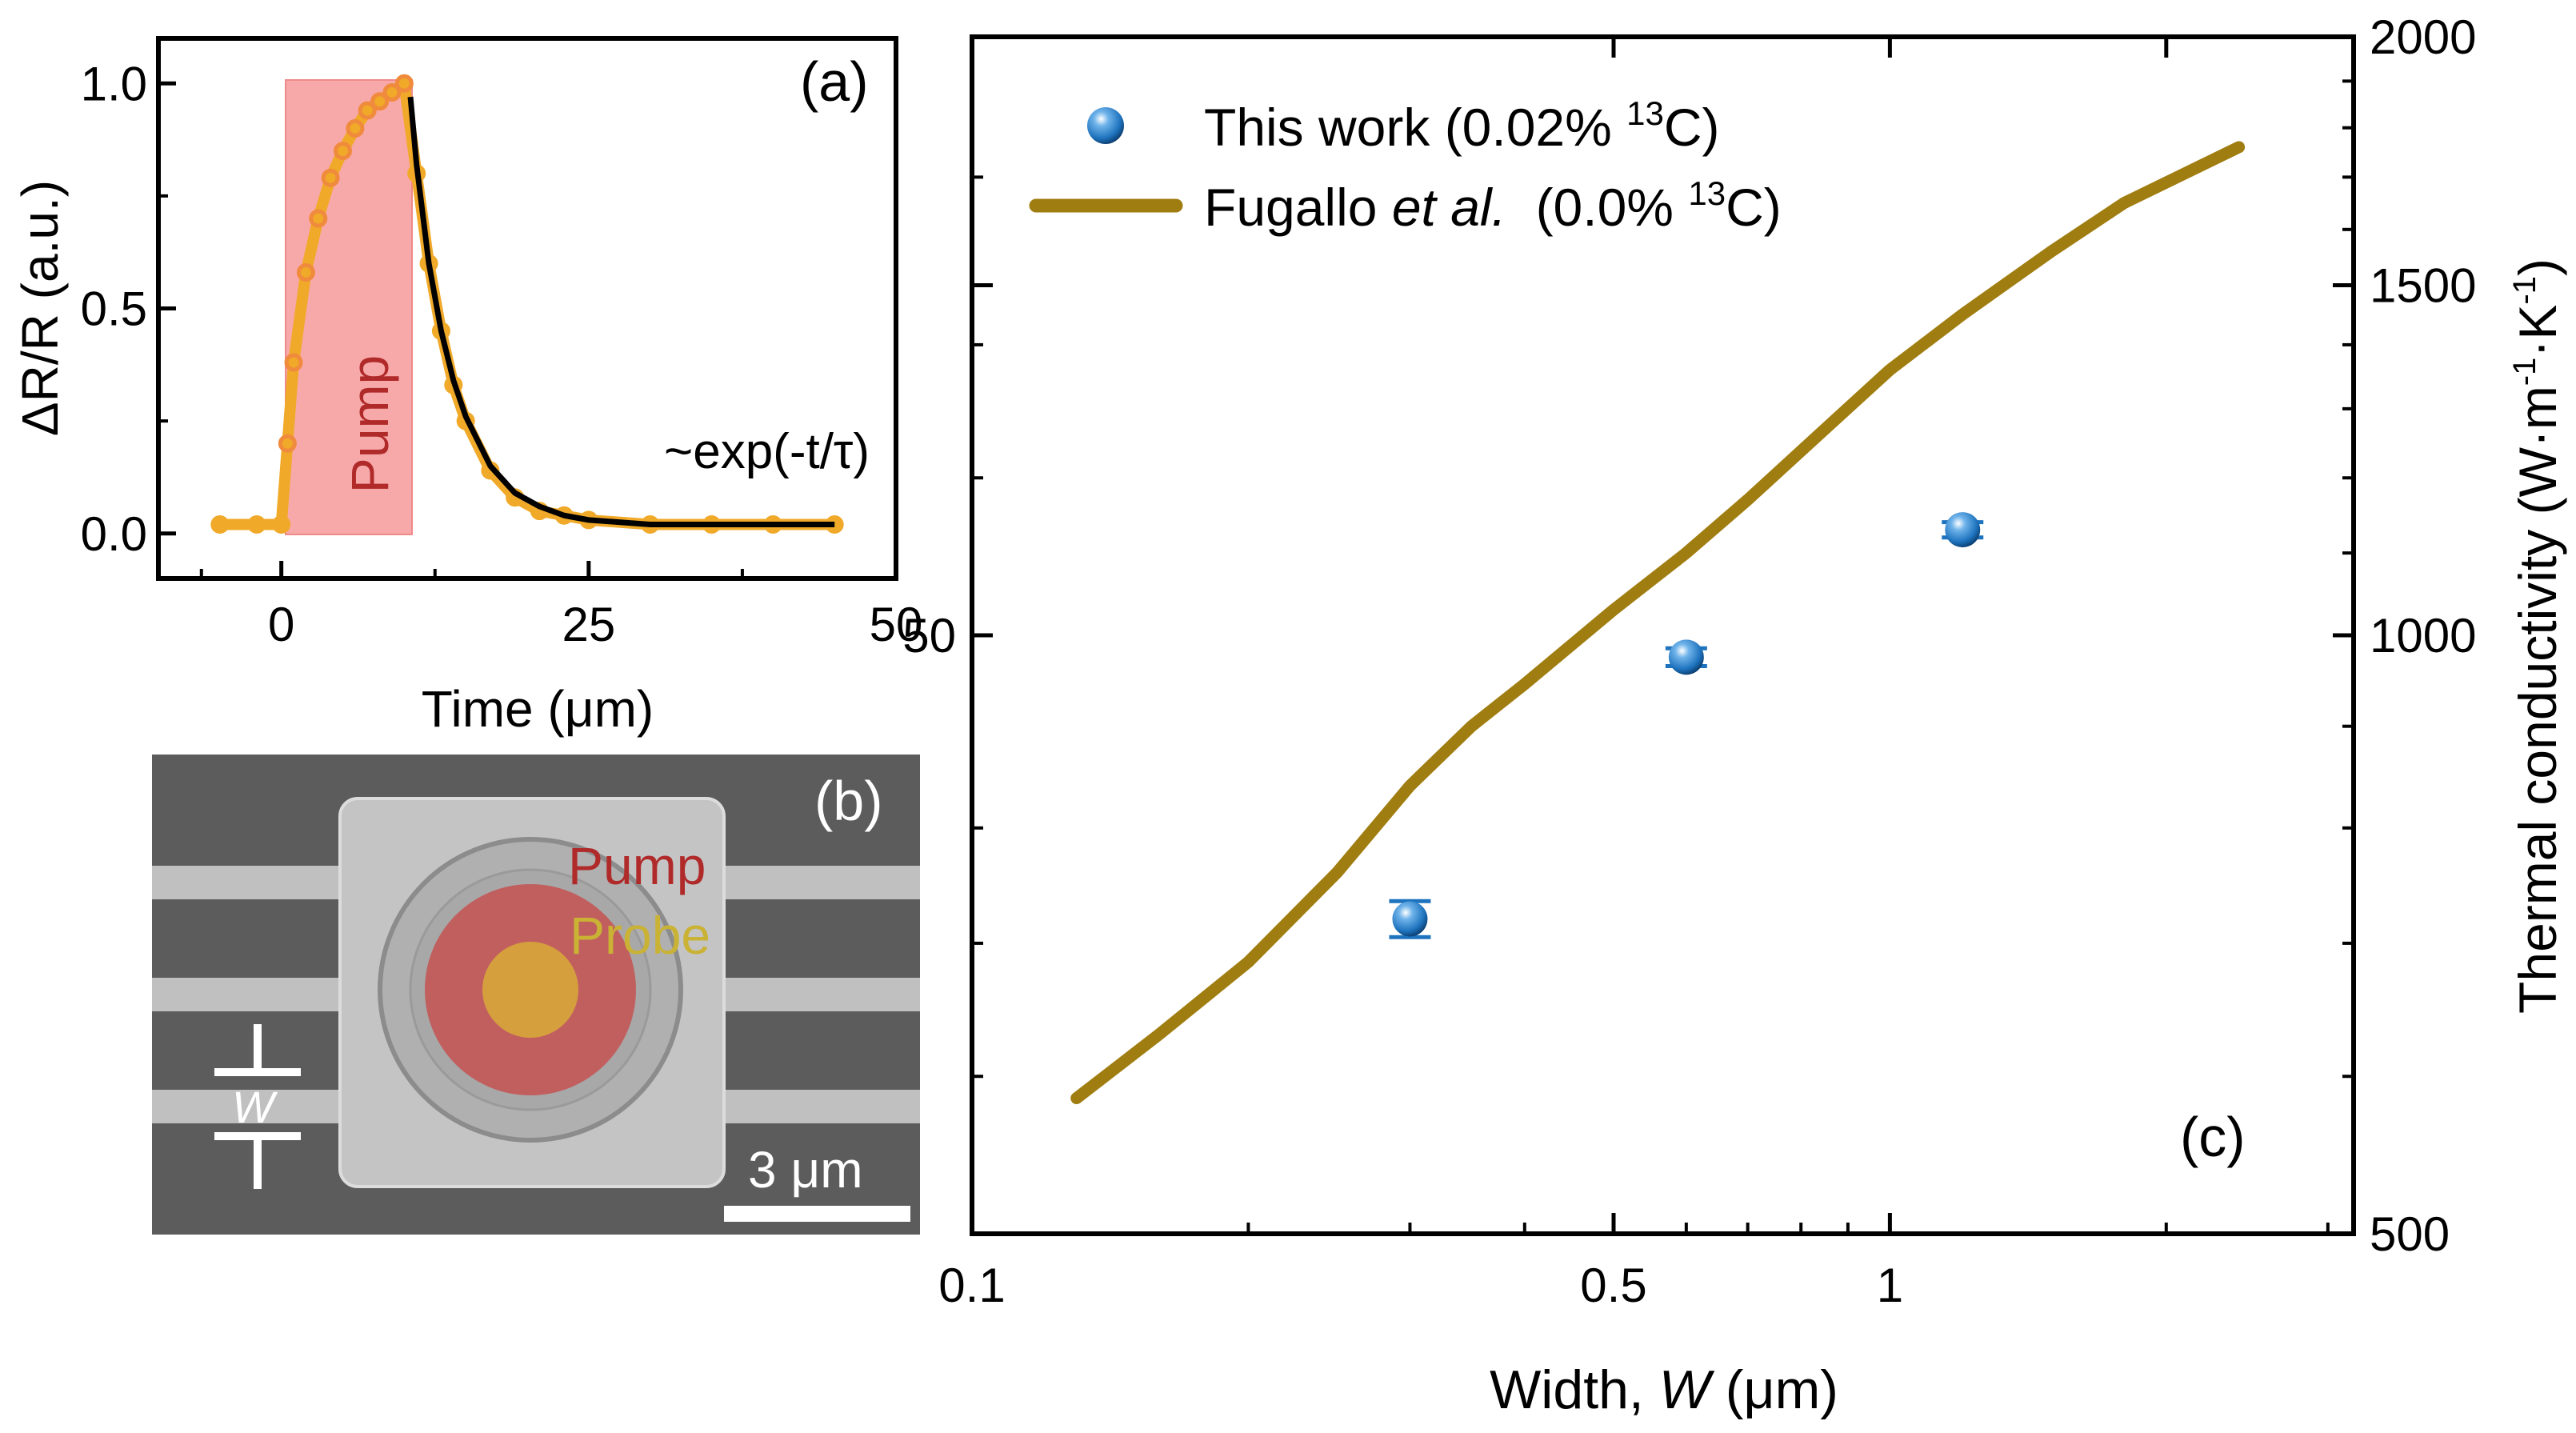 This screenshot has height=1433, width=2576. What do you see at coordinates (369, 424) in the screenshot?
I see `panel-a-pump-label: Pump` at bounding box center [369, 424].